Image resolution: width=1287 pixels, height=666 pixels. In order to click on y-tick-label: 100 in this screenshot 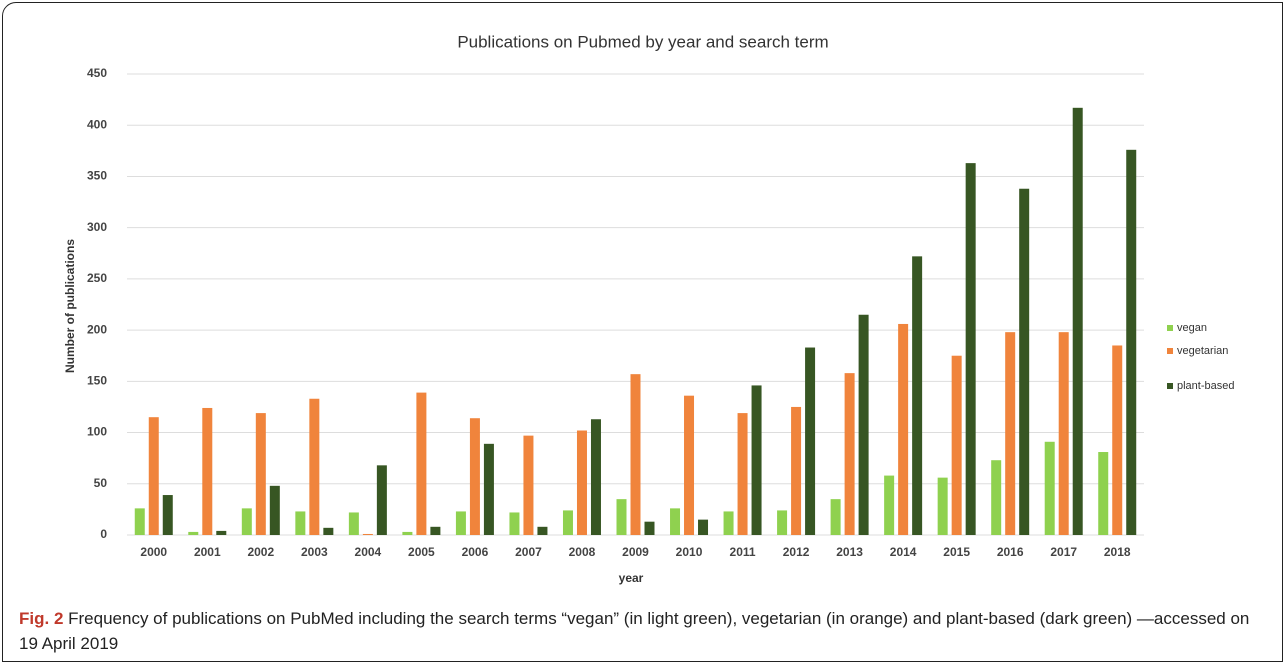, I will do `click(97, 432)`.